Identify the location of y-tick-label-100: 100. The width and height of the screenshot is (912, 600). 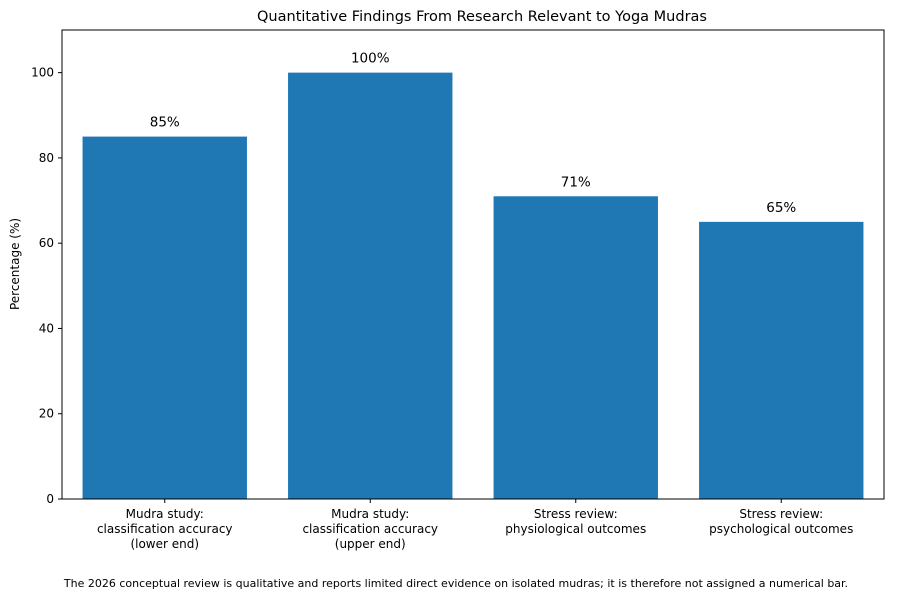
(42, 73).